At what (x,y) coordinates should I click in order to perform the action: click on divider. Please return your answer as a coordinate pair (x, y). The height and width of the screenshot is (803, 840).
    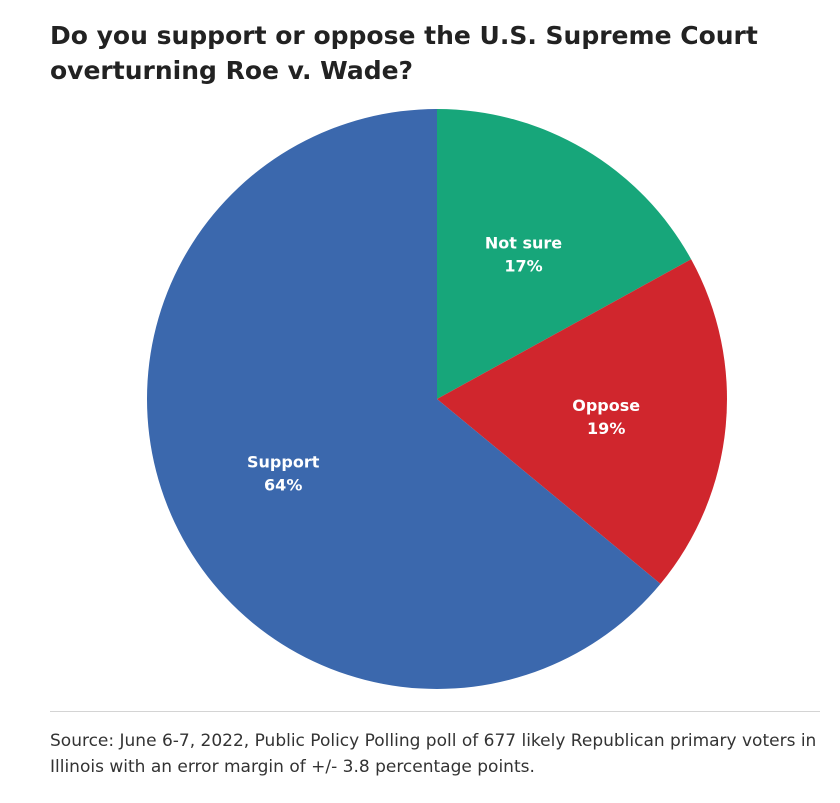
    Looking at the image, I should click on (435, 711).